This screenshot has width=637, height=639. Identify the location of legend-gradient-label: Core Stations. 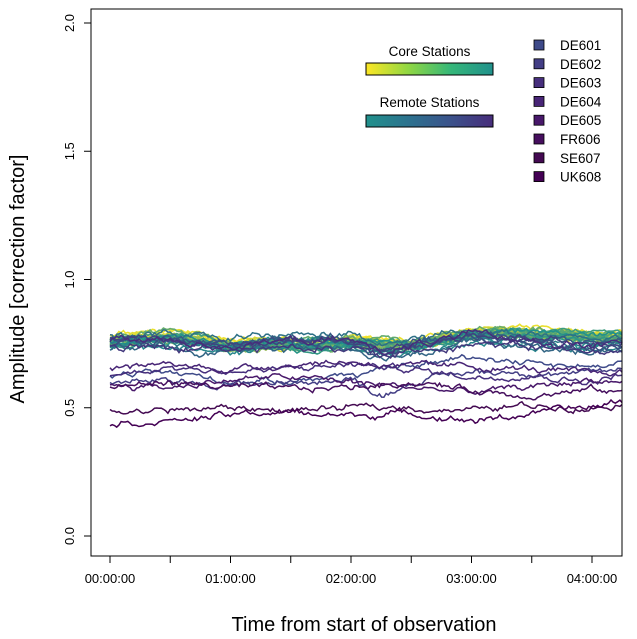
(430, 51).